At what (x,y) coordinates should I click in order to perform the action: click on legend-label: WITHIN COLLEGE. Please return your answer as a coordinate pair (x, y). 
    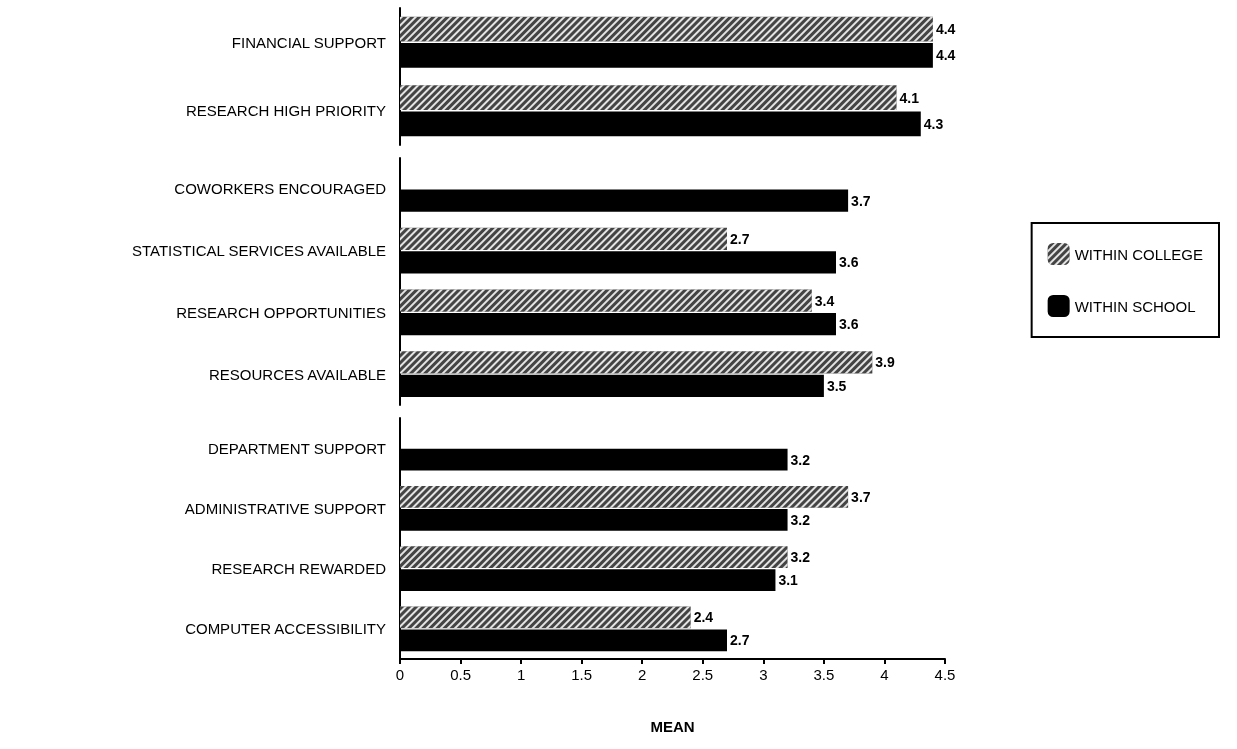
    Looking at the image, I should click on (1139, 254).